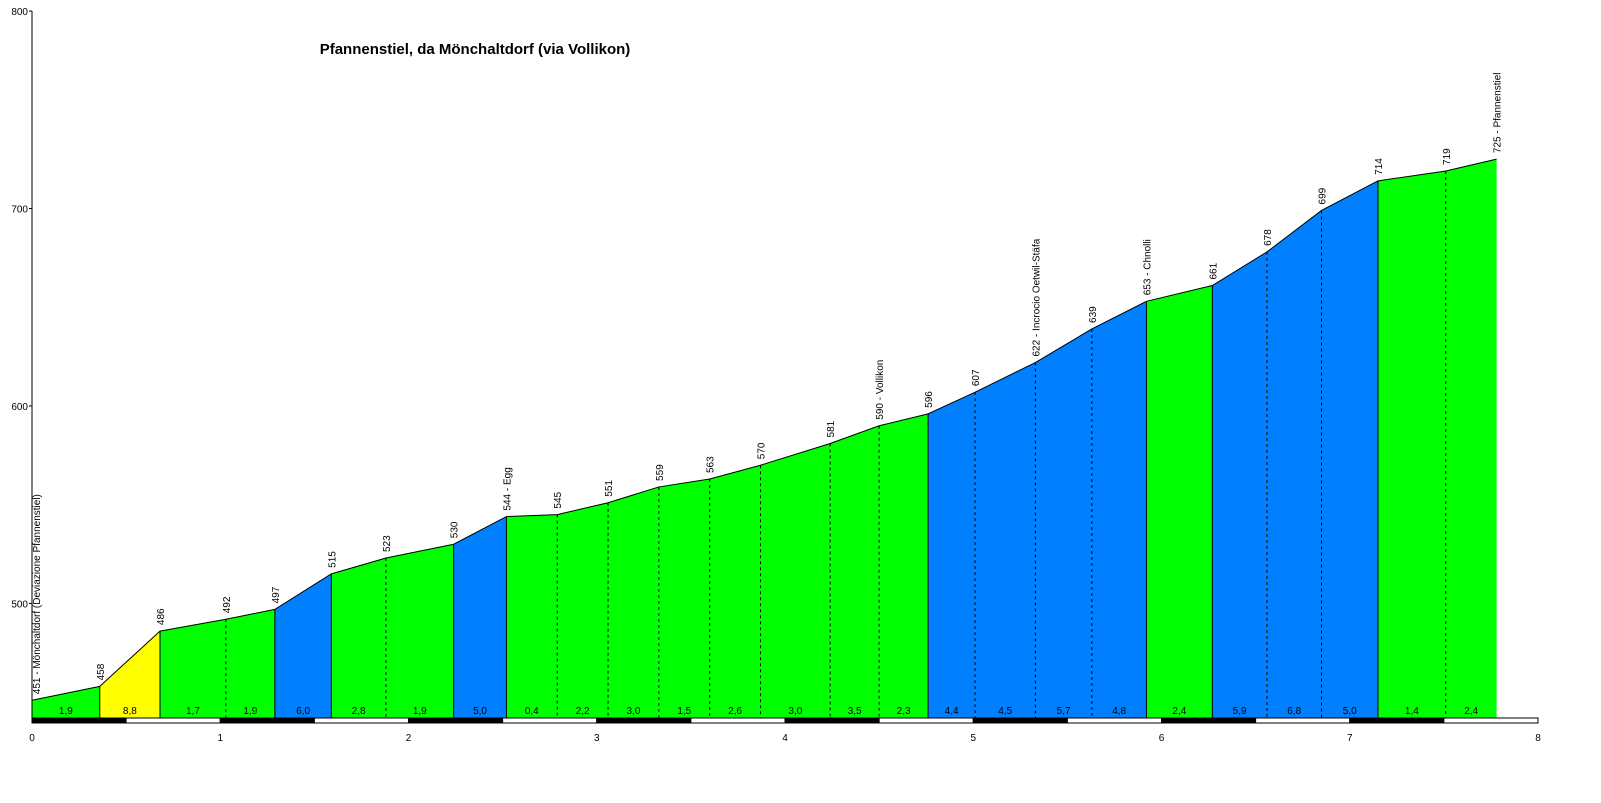 The height and width of the screenshot is (803, 1601). What do you see at coordinates (227, 604) in the screenshot?
I see `point-label: 492` at bounding box center [227, 604].